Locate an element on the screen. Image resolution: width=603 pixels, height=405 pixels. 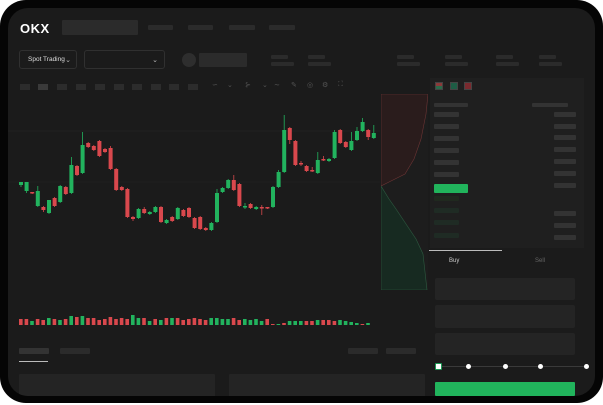
book-asks-icon is located at coordinates (468, 86).